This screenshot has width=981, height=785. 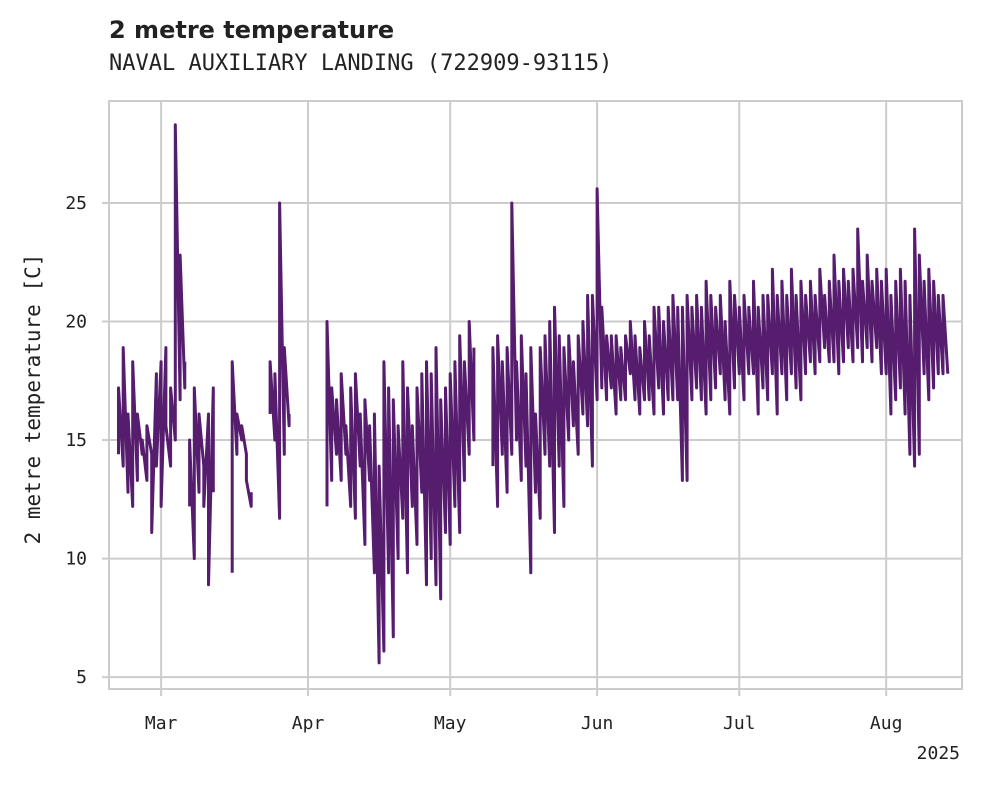 I want to click on y-tick-label: 15, so click(x=76, y=440).